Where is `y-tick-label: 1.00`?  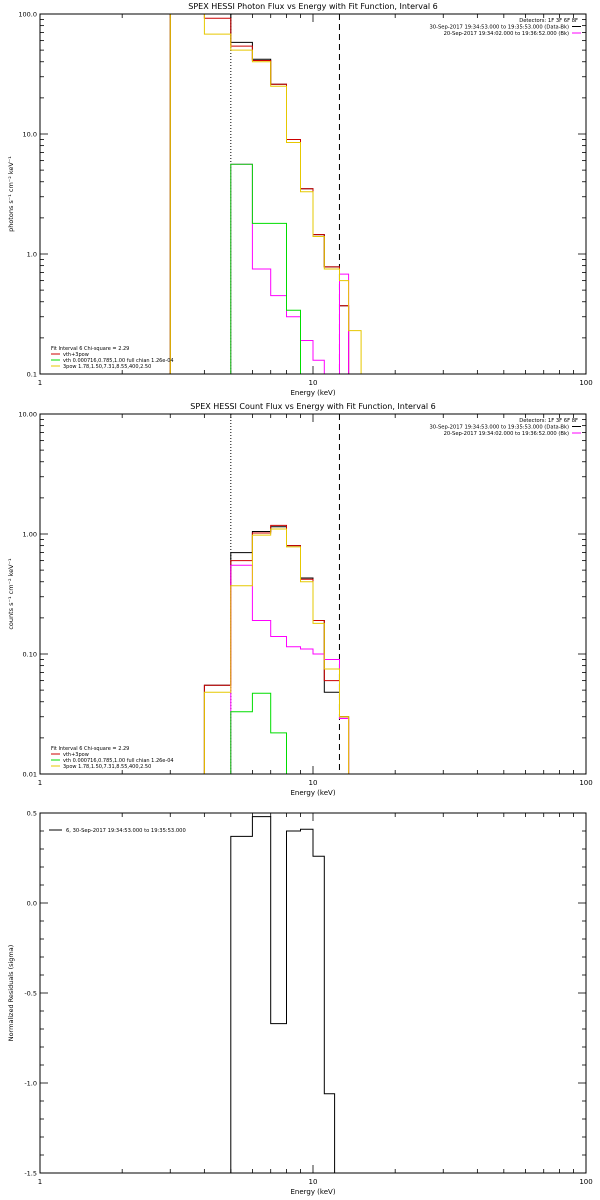 y-tick-label: 1.00 is located at coordinates (30, 535).